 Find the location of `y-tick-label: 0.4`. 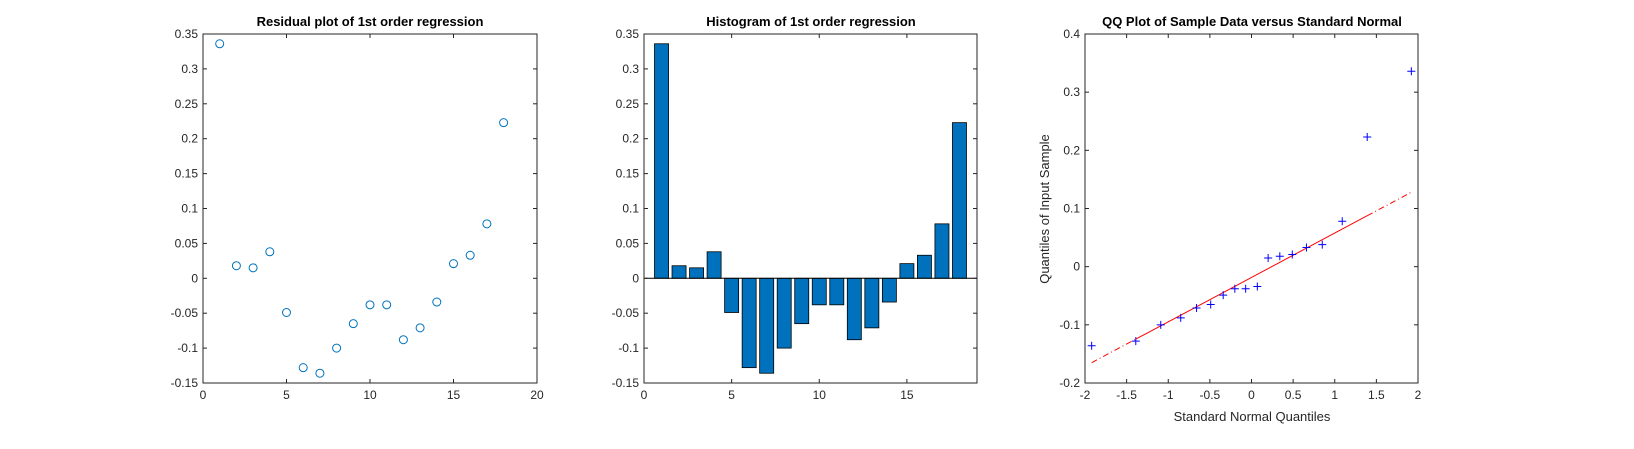

y-tick-label: 0.4 is located at coordinates (1071, 34).